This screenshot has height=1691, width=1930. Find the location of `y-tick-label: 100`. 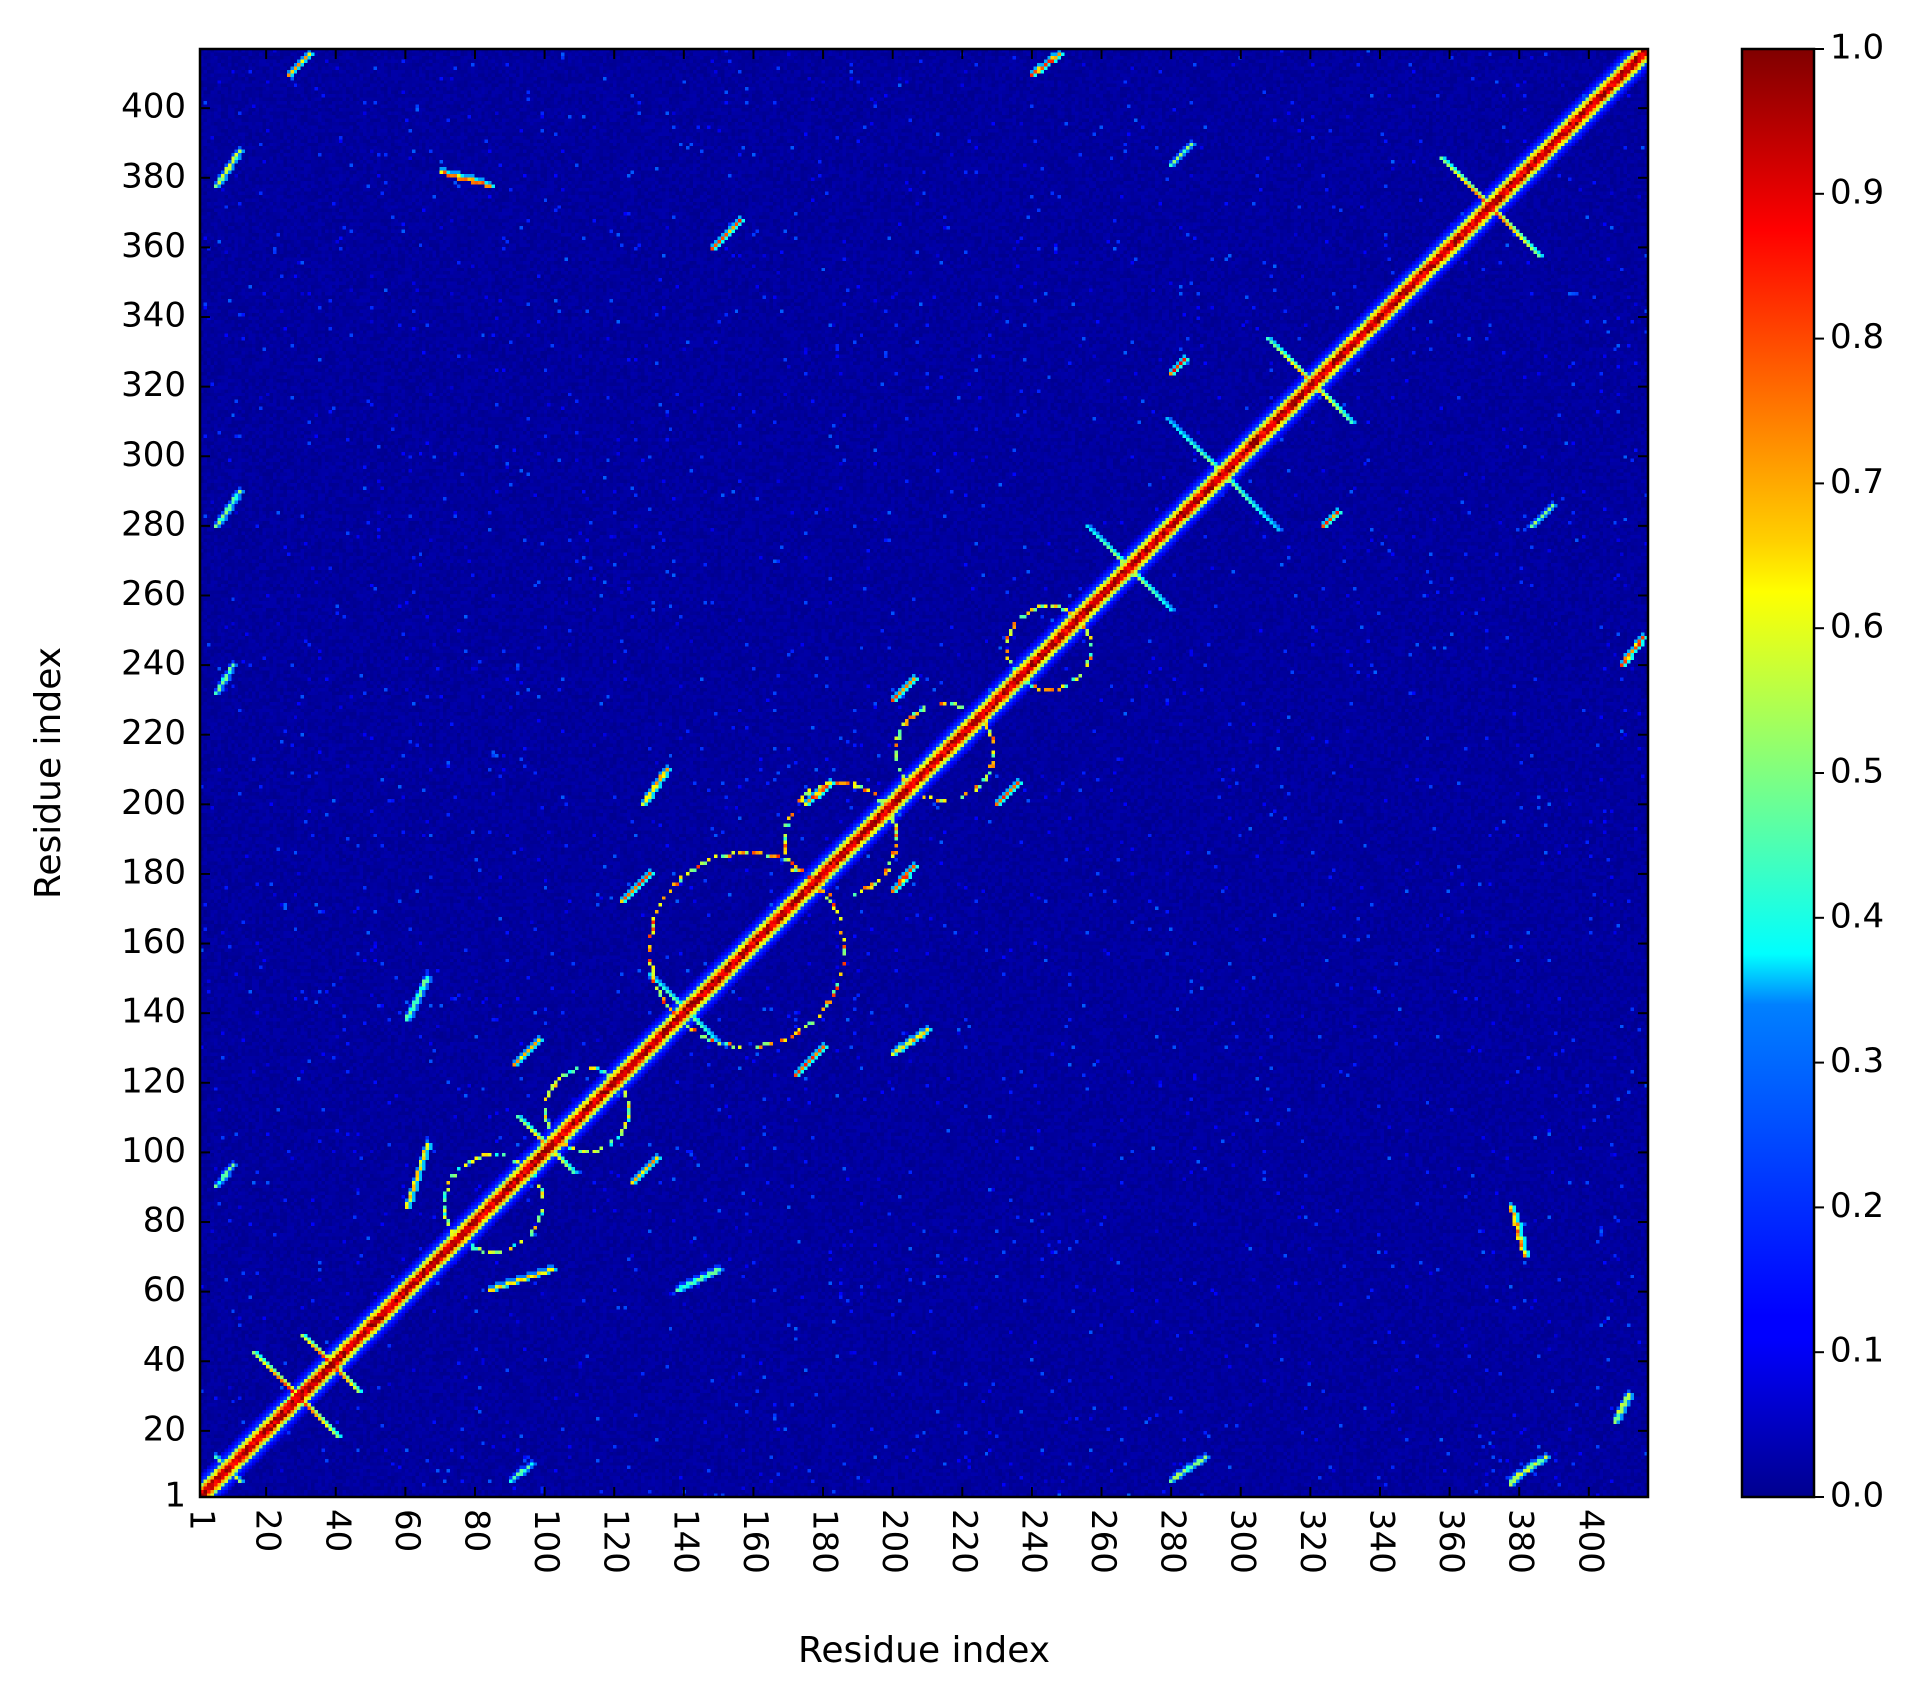

y-tick-label: 100 is located at coordinates (153, 1151).